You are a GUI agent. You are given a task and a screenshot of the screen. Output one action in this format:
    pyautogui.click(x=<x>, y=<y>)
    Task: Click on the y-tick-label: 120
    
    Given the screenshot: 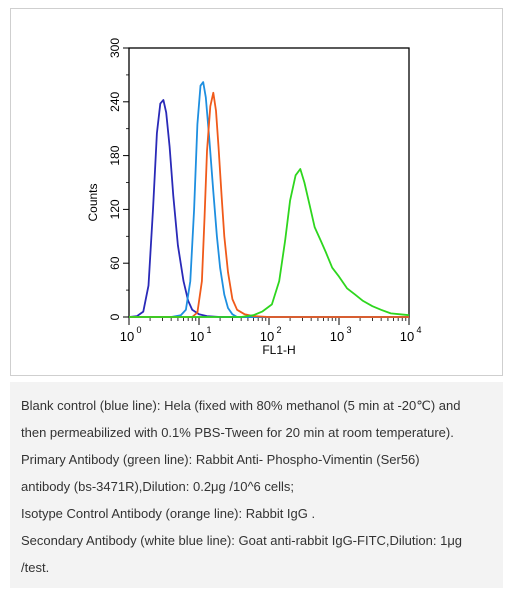 What is the action you would take?
    pyautogui.click(x=115, y=209)
    